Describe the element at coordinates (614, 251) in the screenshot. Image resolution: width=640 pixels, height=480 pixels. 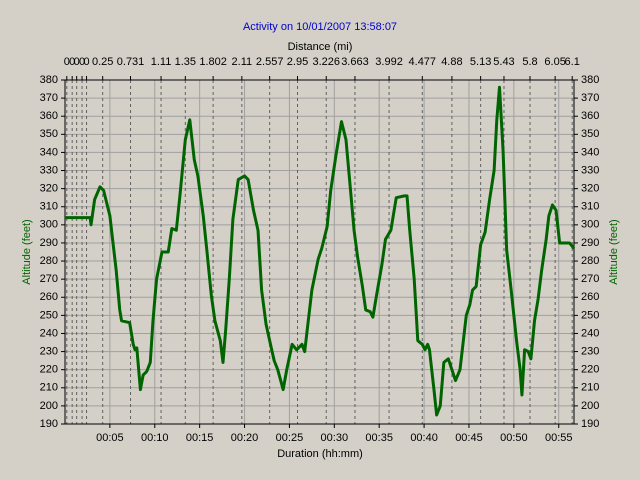
I see `y2-axis-label: Altitude (feet)` at that location.